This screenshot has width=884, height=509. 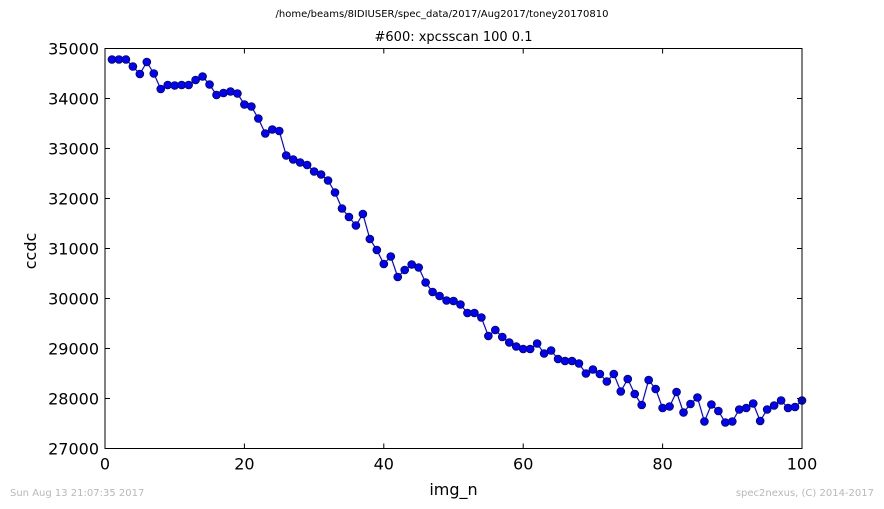 What do you see at coordinates (73, 349) in the screenshot?
I see `y-tick-label: 29000` at bounding box center [73, 349].